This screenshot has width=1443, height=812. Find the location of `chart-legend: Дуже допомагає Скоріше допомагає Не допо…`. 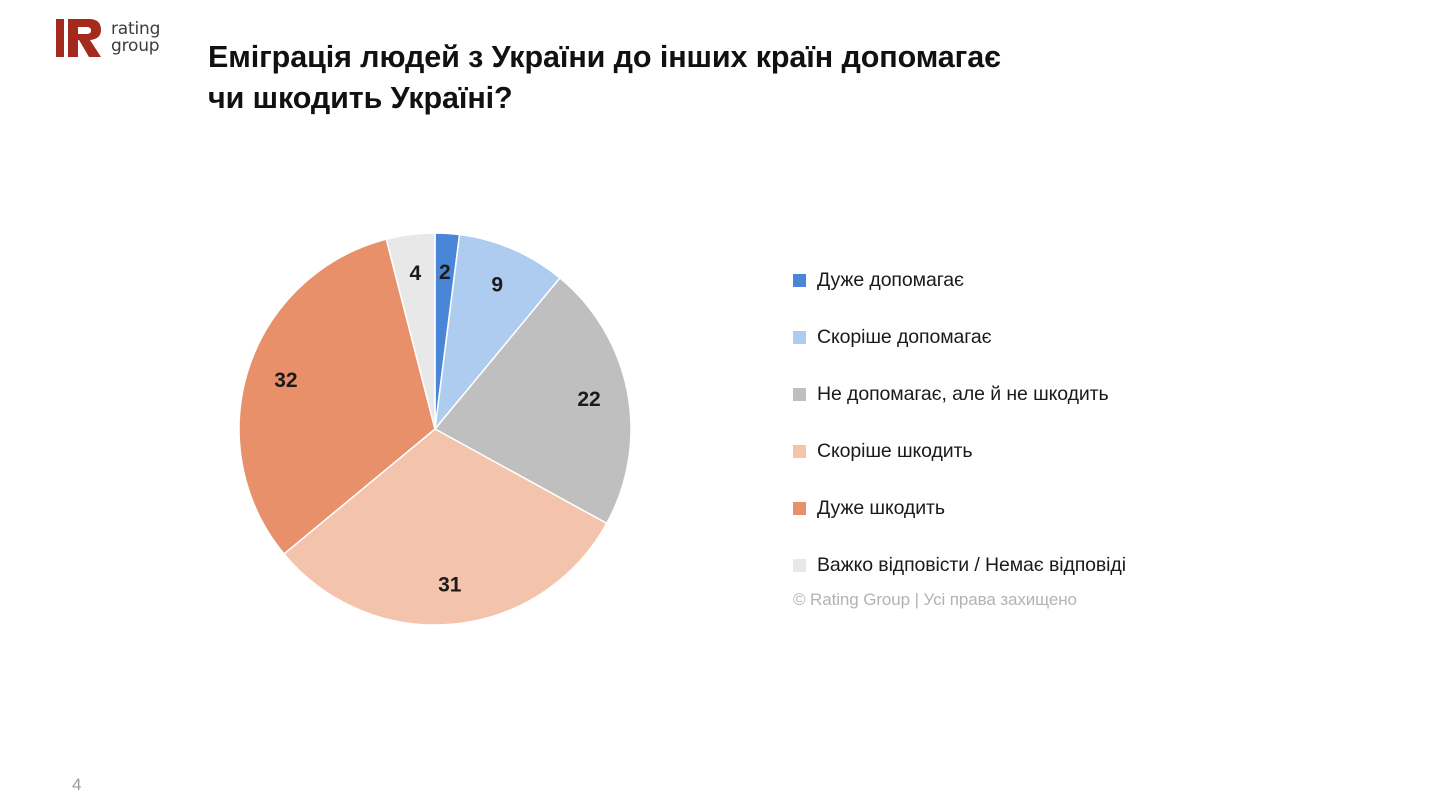

chart-legend: Дуже допомагає Скоріше допомагає Не допо… is located at coordinates (1028, 423).